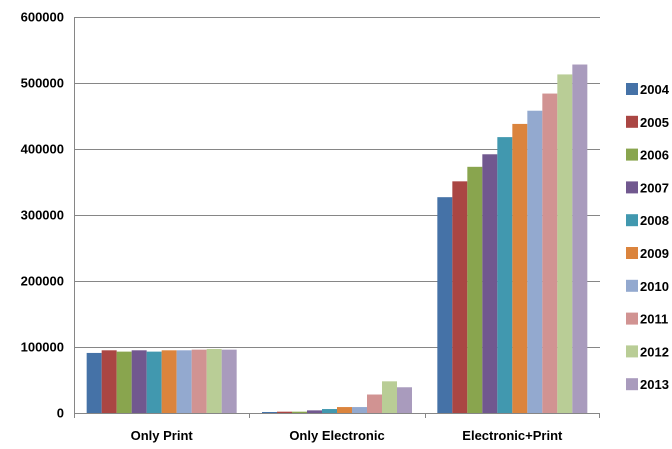 This screenshot has width=672, height=449. Describe the element at coordinates (632, 89) in the screenshot. I see `legend-swatch-2004` at that location.